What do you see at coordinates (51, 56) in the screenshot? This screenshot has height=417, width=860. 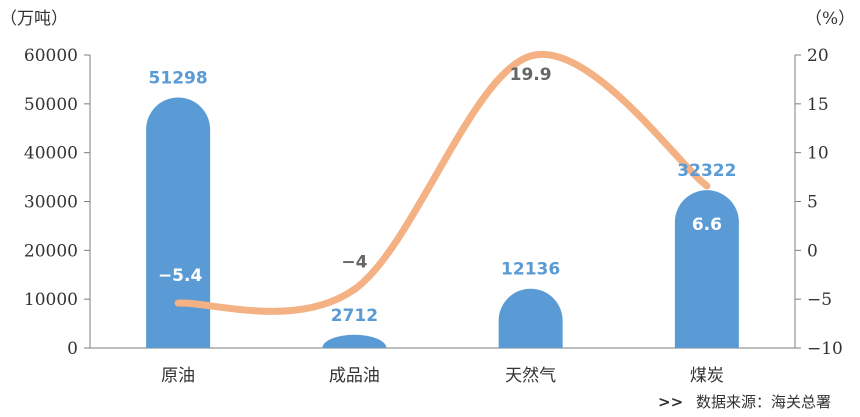 I see `left-tick-label: 60000` at bounding box center [51, 56].